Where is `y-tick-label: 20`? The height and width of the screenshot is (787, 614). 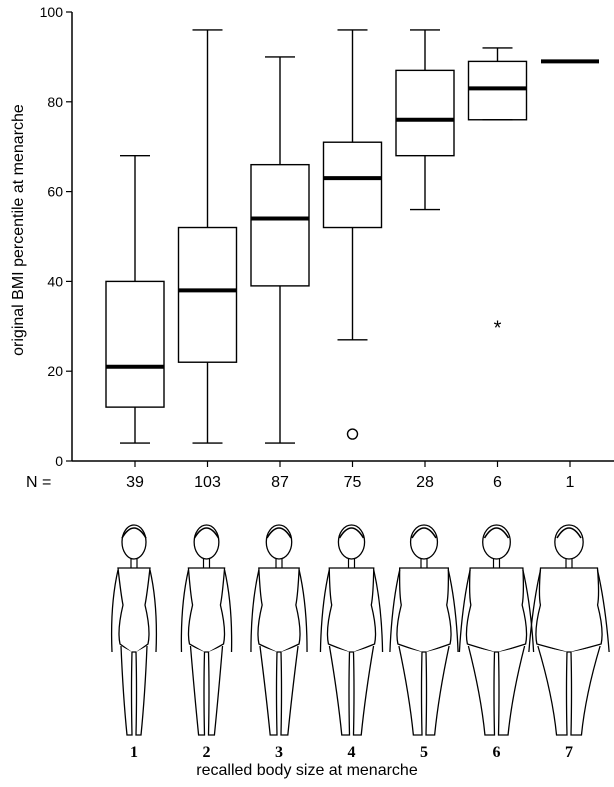
y-tick-label: 20 is located at coordinates (55, 371).